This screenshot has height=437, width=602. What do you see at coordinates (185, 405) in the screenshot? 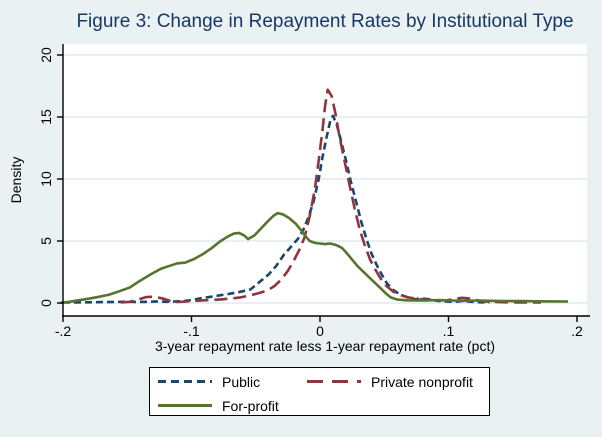
I see `for-profit-line-sample-icon` at bounding box center [185, 405].